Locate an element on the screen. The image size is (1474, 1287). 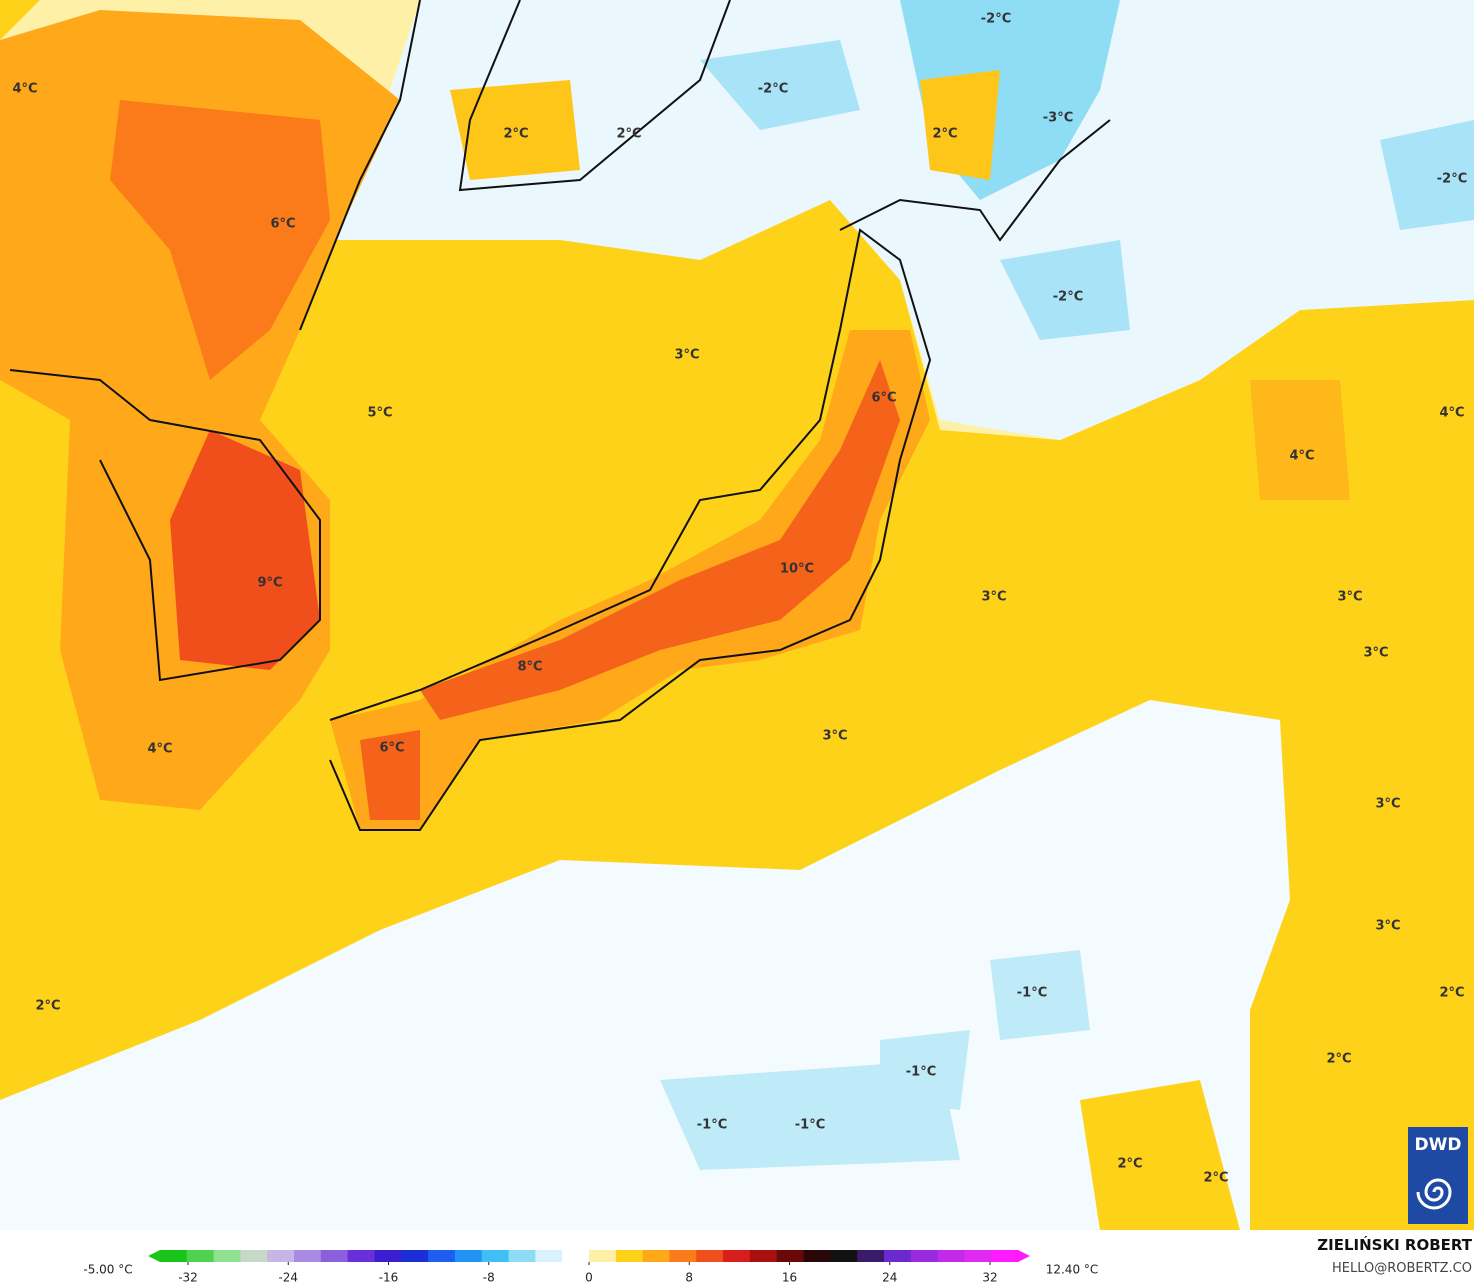
colorbar-min-label: -5.00 °C is located at coordinates (107, 1270).